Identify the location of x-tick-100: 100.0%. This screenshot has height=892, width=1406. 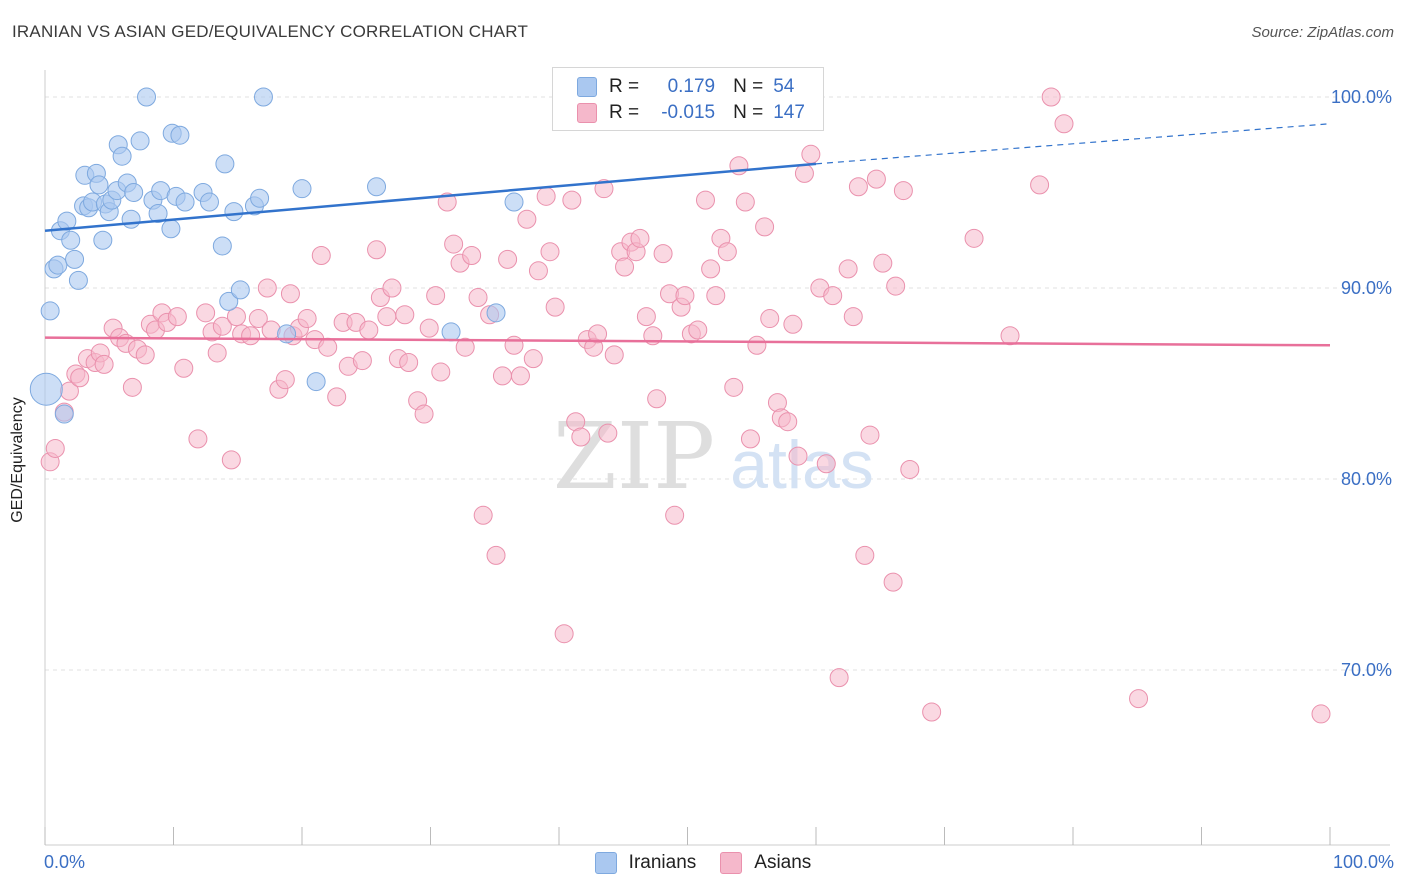
(1363, 862).